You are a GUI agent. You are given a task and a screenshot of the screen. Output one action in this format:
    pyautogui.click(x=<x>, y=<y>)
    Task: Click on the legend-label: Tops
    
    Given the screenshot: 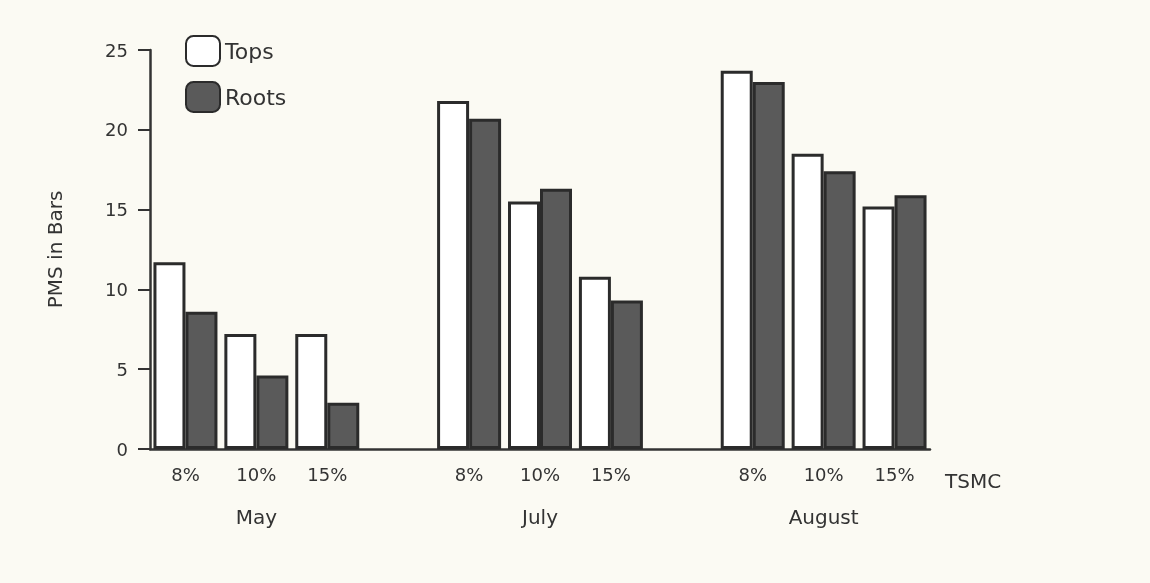 What is the action you would take?
    pyautogui.click(x=249, y=51)
    